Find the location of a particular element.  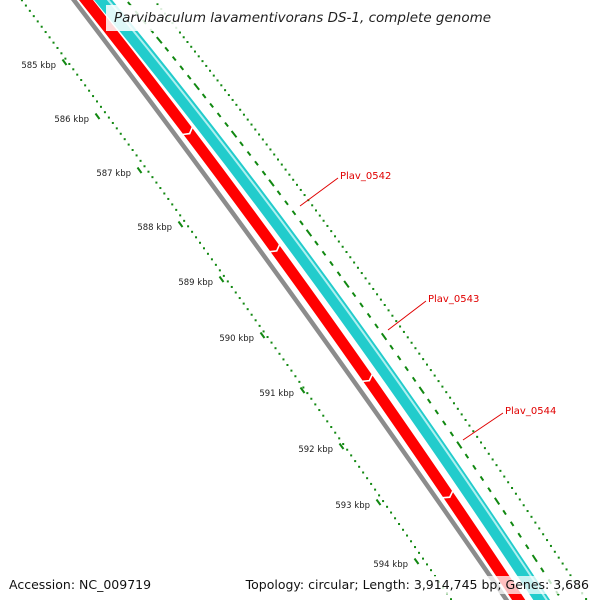

tick-label: 588 kbp is located at coordinates (154, 228).